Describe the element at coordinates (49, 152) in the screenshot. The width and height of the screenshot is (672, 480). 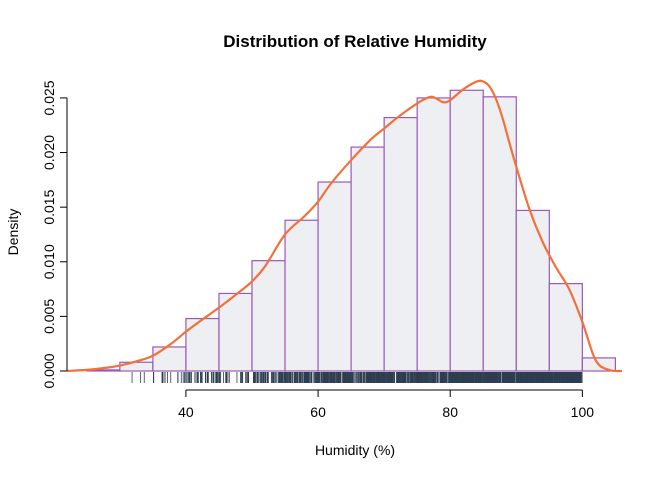
I see `y-tick-label: 0.020` at that location.